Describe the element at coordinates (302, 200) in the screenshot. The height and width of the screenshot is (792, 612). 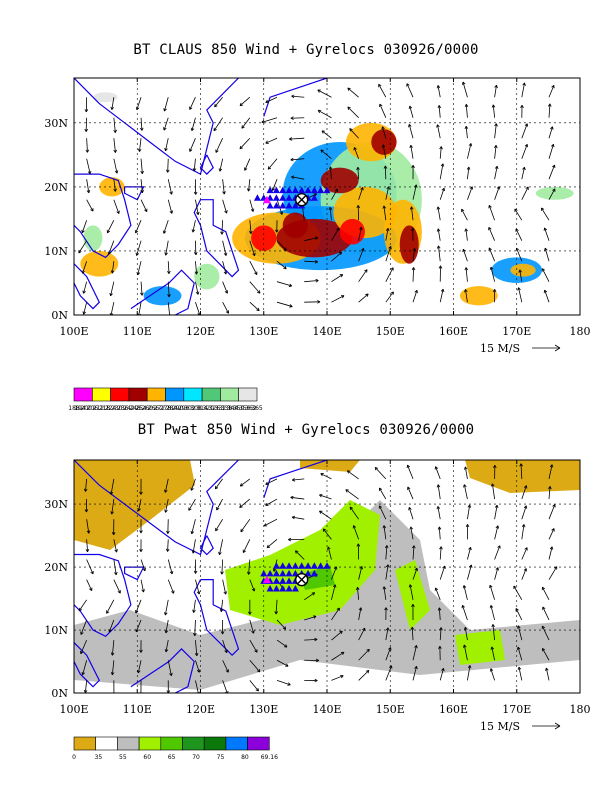
I see `gyre-center-cross` at that location.